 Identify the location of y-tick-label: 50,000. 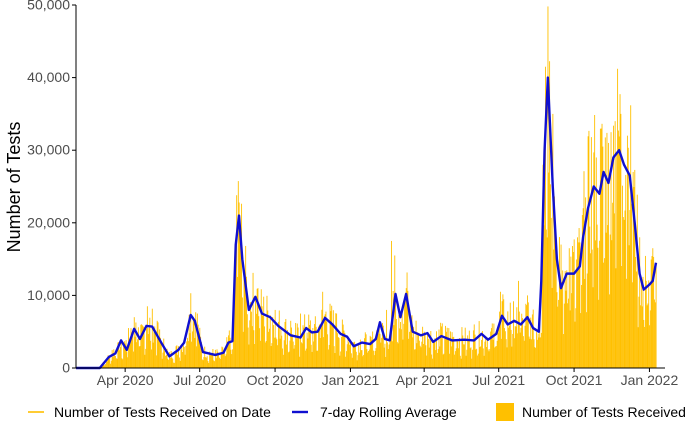
(48, 6).